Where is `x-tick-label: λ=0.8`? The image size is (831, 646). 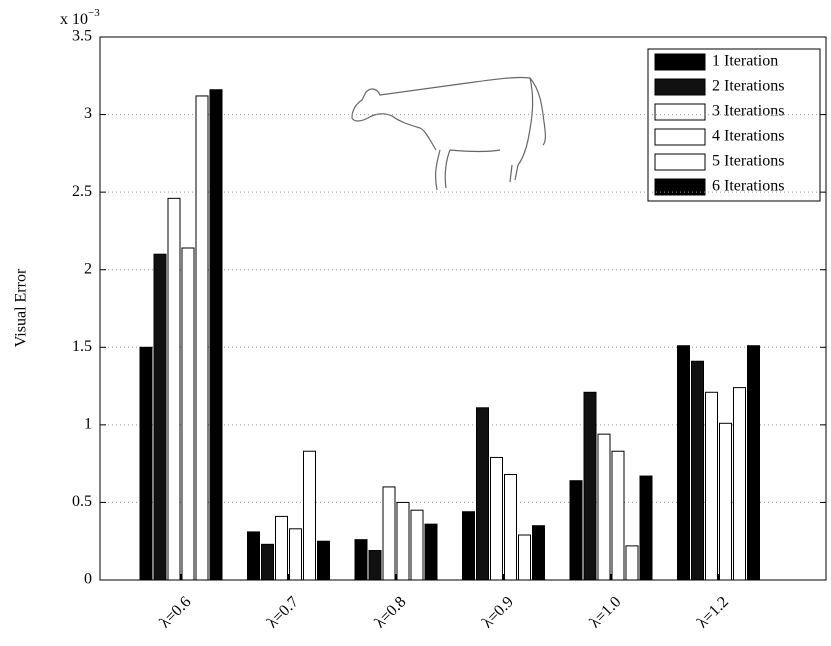
x-tick-label: λ=0.8 is located at coordinates (390, 612).